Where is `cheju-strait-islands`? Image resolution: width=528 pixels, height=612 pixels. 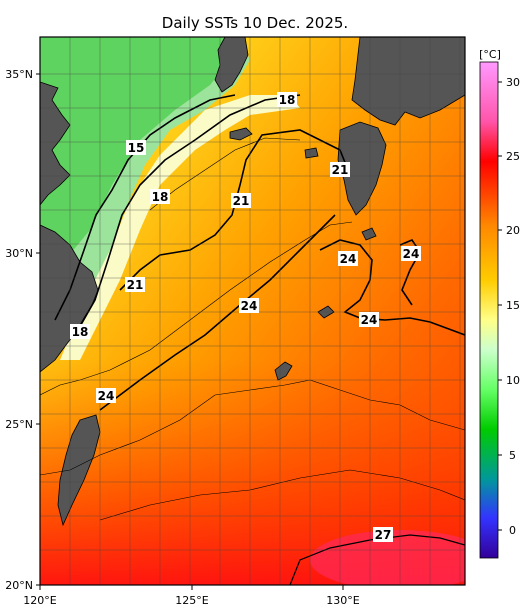
cheju-strait-islands is located at coordinates (311, 153).